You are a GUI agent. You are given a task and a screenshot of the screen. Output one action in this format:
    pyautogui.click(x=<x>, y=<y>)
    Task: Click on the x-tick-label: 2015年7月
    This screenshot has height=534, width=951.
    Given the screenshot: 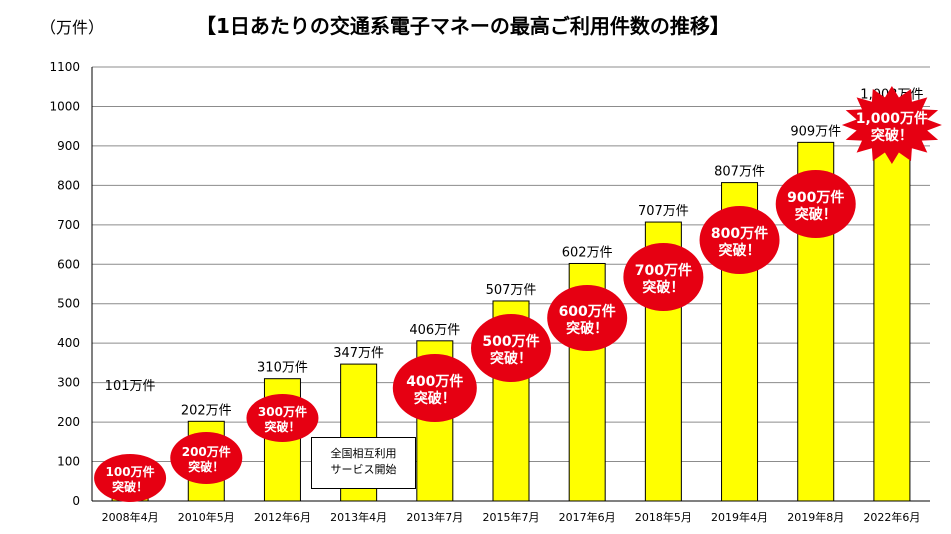 What is the action you would take?
    pyautogui.click(x=511, y=517)
    